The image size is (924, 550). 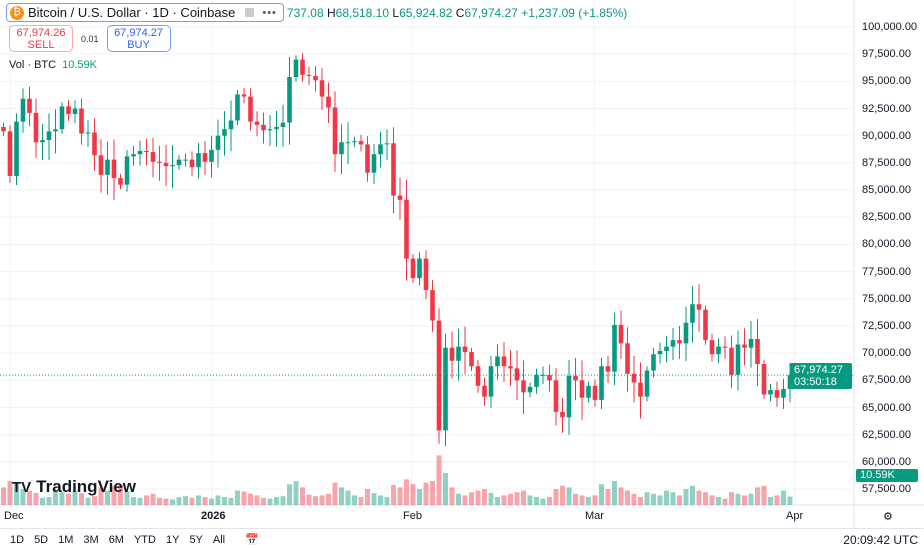 What do you see at coordinates (14, 516) in the screenshot?
I see `time-label-dec: Dec` at bounding box center [14, 516].